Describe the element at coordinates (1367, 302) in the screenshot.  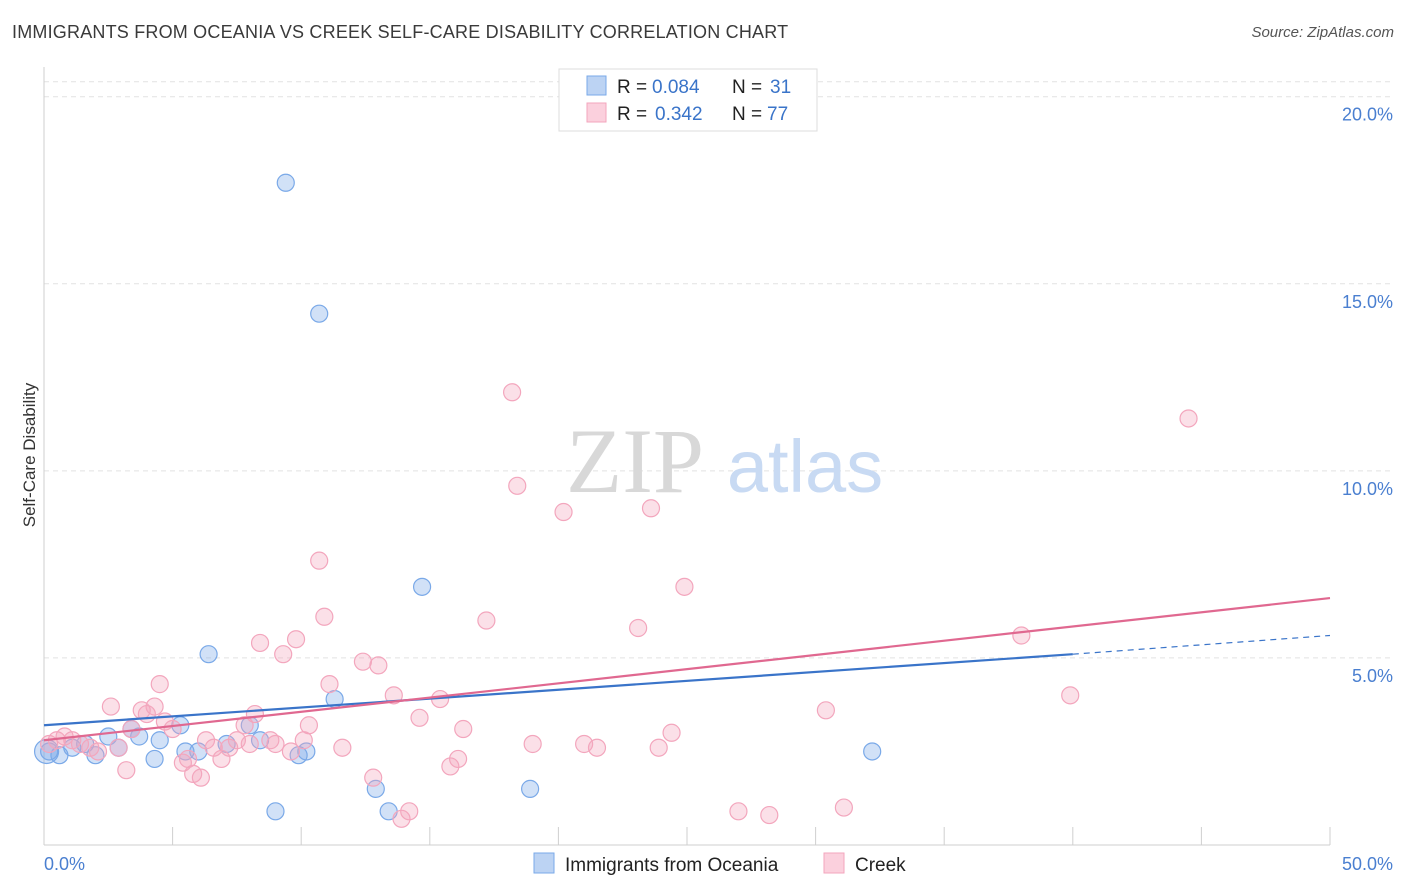
I see `y-tick-label-2: 15.0%` at that location.